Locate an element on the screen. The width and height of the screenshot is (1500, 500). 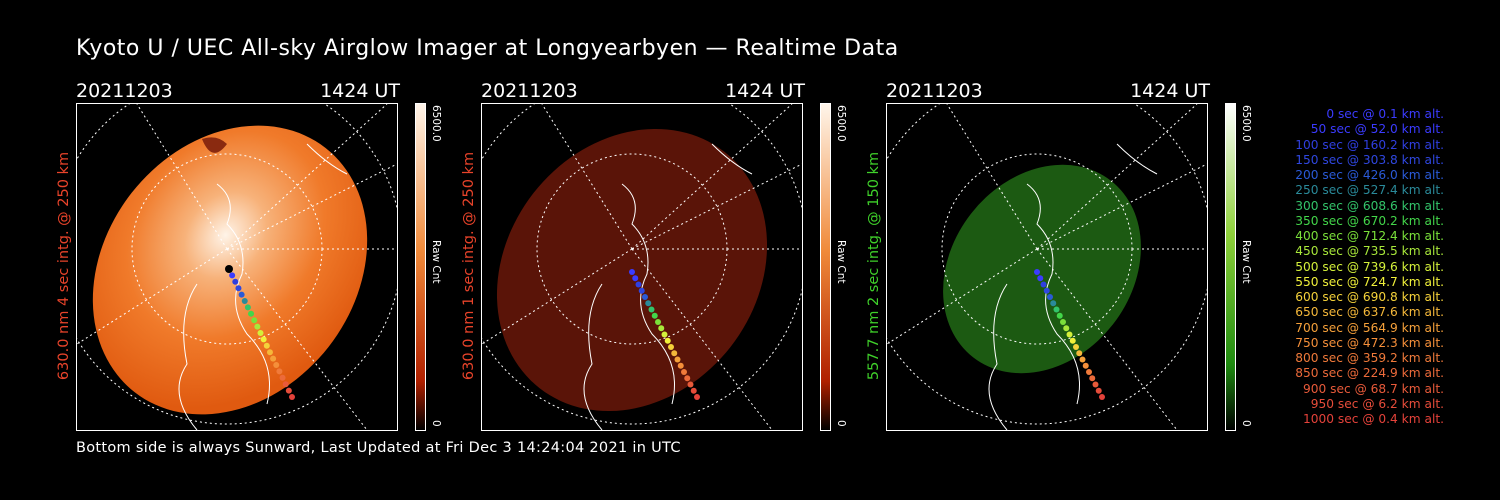
legend-row: 250 sec @ 527.4 km alt. is located at coordinates (1369, 190).